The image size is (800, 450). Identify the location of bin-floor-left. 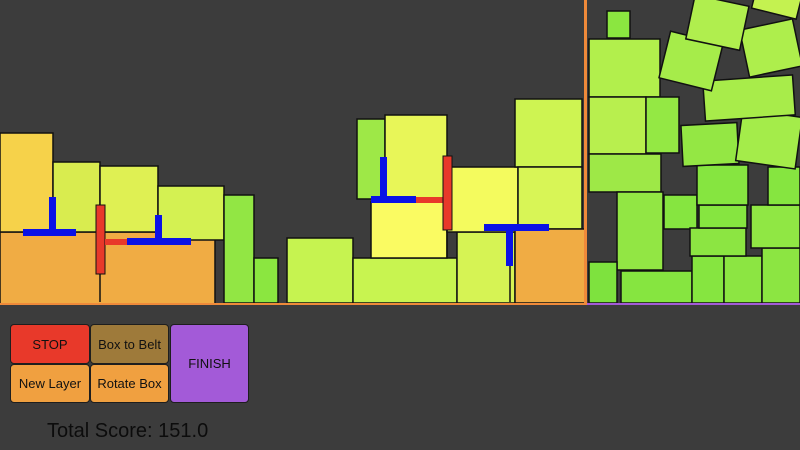
(293, 304).